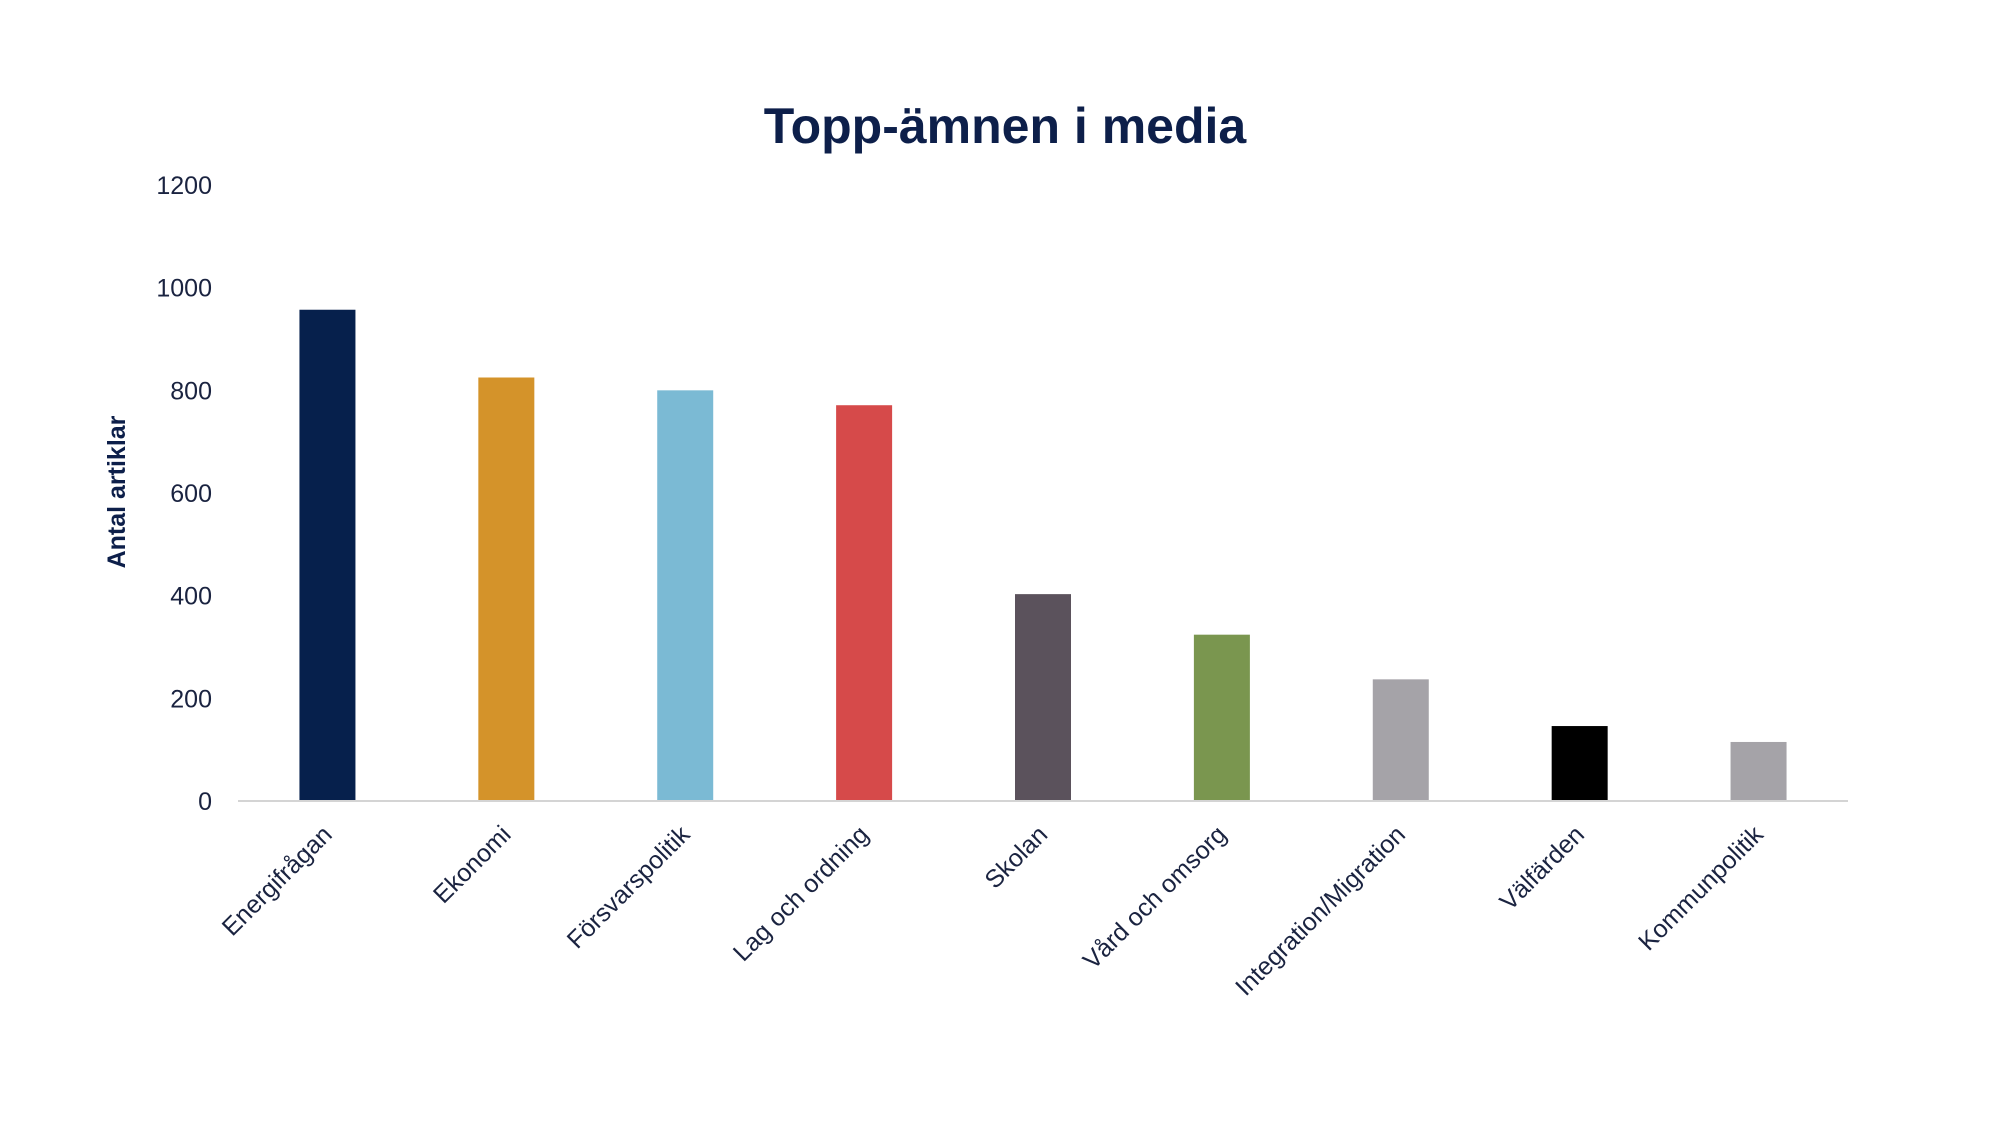 The image size is (2000, 1125). What do you see at coordinates (191, 699) in the screenshot?
I see `y-tick-label: 200` at bounding box center [191, 699].